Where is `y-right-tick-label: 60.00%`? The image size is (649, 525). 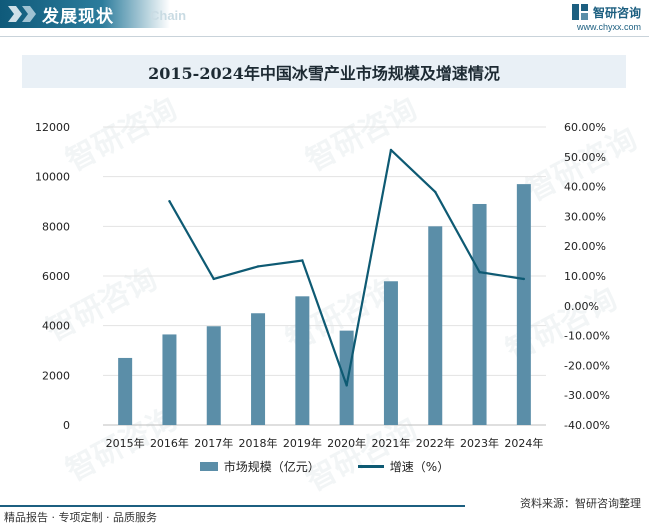 y-right-tick-label: 60.00% is located at coordinates (585, 127).